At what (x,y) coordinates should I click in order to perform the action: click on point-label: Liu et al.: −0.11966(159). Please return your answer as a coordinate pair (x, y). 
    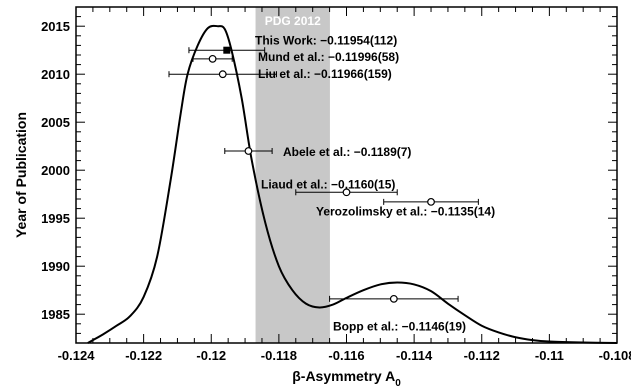
    Looking at the image, I should click on (325, 74).